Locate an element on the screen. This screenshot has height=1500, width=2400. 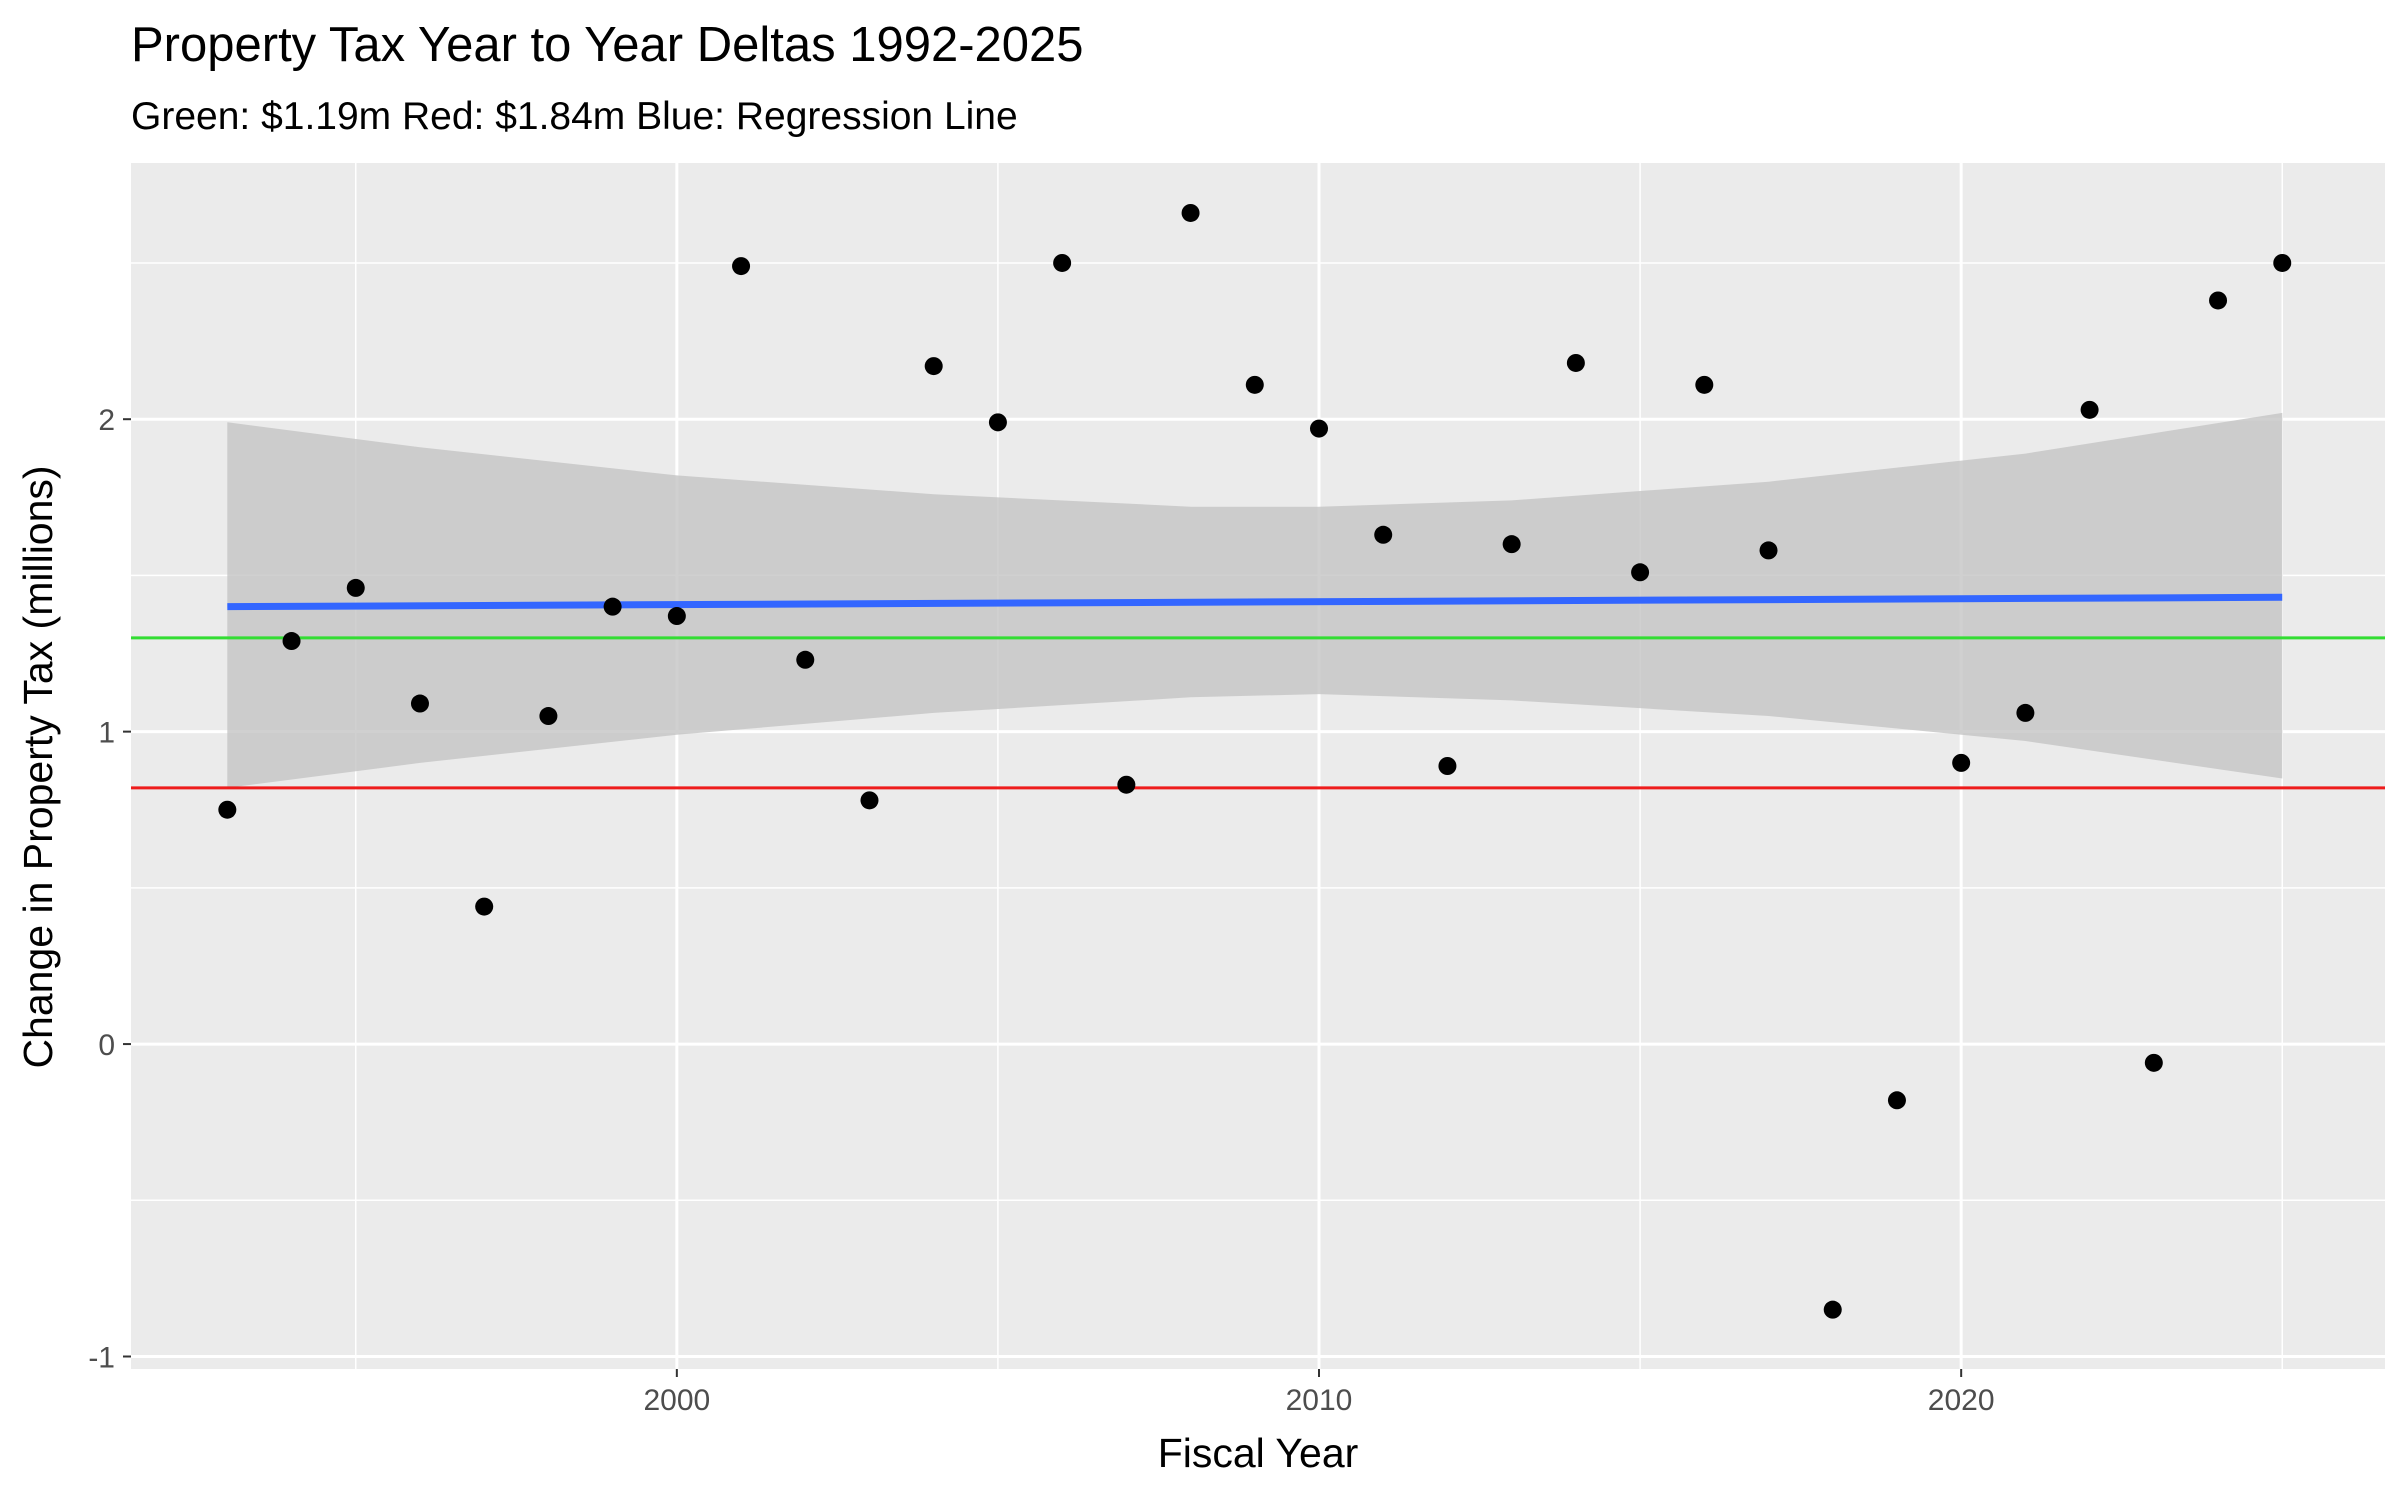
y-tick-label: 1 is located at coordinates (106, 733).